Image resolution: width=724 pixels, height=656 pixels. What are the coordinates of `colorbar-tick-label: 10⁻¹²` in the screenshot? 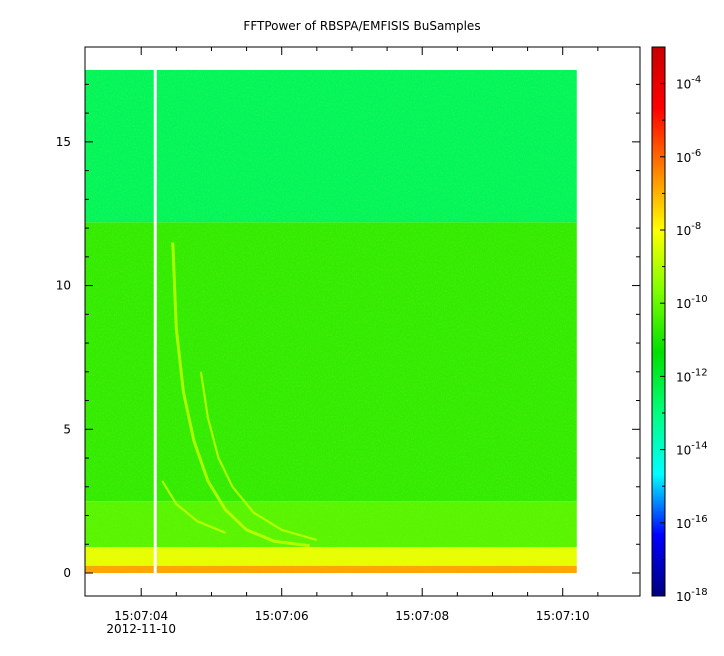 It's located at (692, 375).